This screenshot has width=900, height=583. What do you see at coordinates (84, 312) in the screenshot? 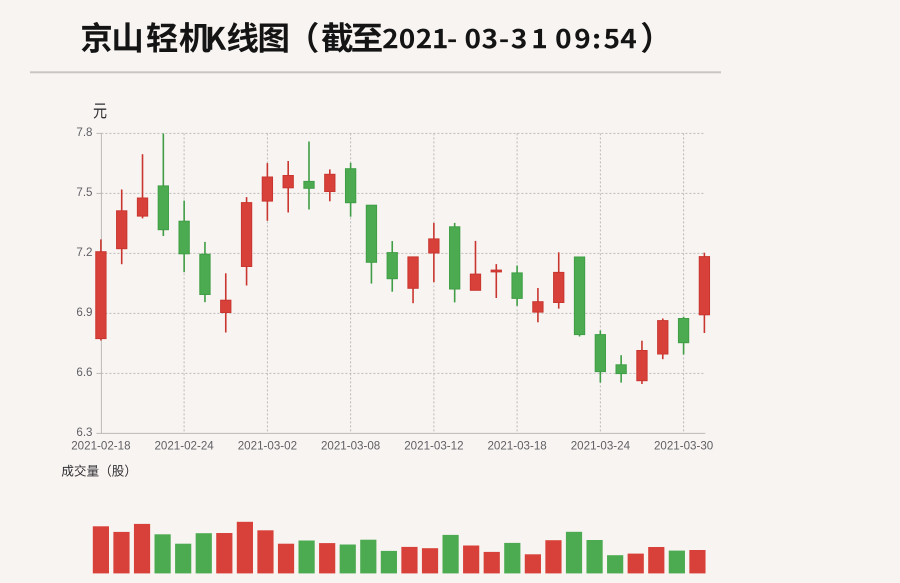
I see `svg-text: 6.9` at bounding box center [84, 312].